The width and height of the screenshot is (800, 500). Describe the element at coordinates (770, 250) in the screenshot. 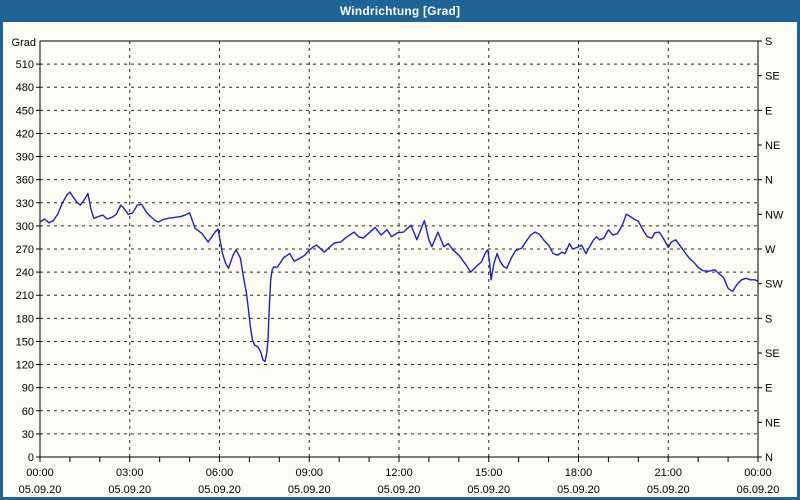

I see `y-right-compass-label: W` at that location.